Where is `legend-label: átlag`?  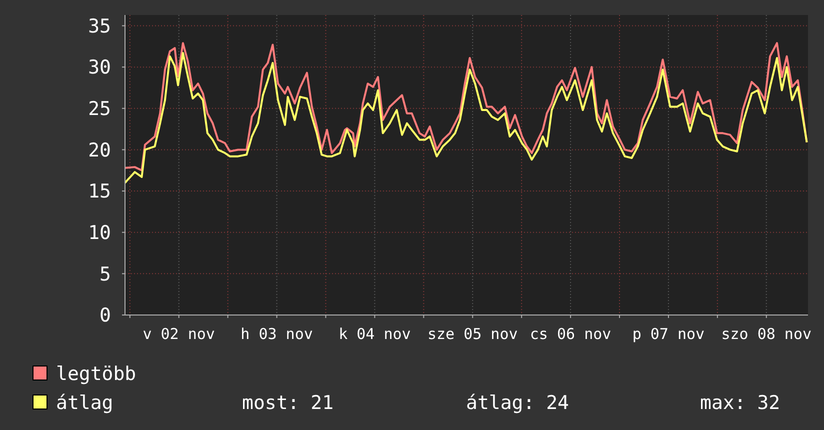 legend-label: átlag is located at coordinates (85, 403).